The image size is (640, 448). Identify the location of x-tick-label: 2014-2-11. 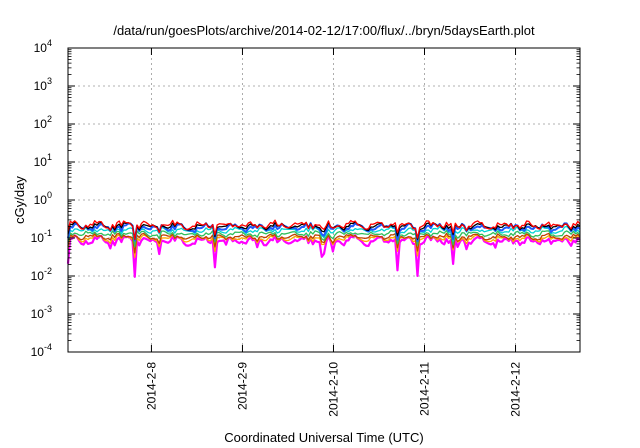
(425, 389).